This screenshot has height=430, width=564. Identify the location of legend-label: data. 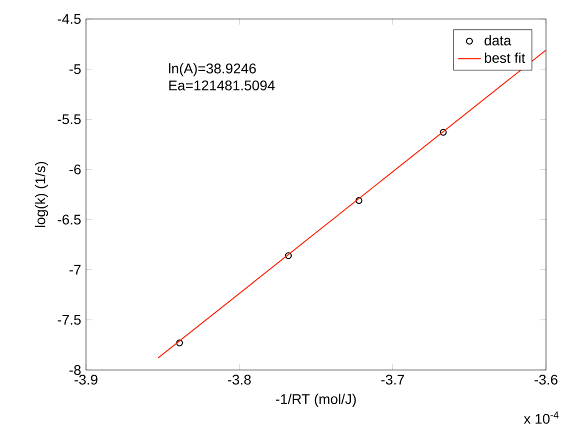
(498, 40).